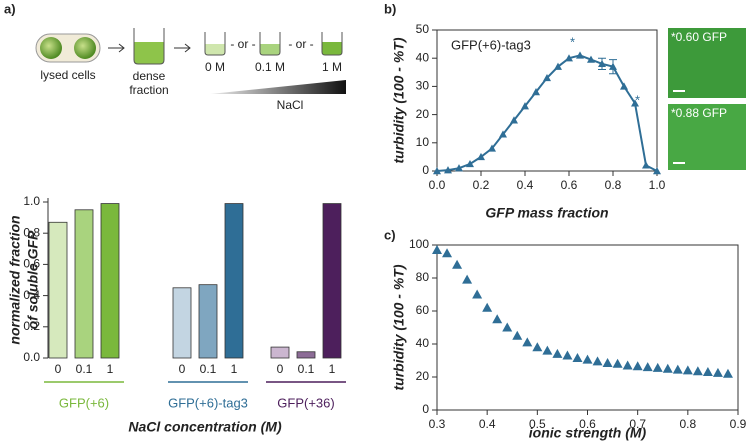 This screenshot has width=749, height=441. What do you see at coordinates (423, 86) in the screenshot?
I see `y-tick-label: 30` at bounding box center [423, 86].